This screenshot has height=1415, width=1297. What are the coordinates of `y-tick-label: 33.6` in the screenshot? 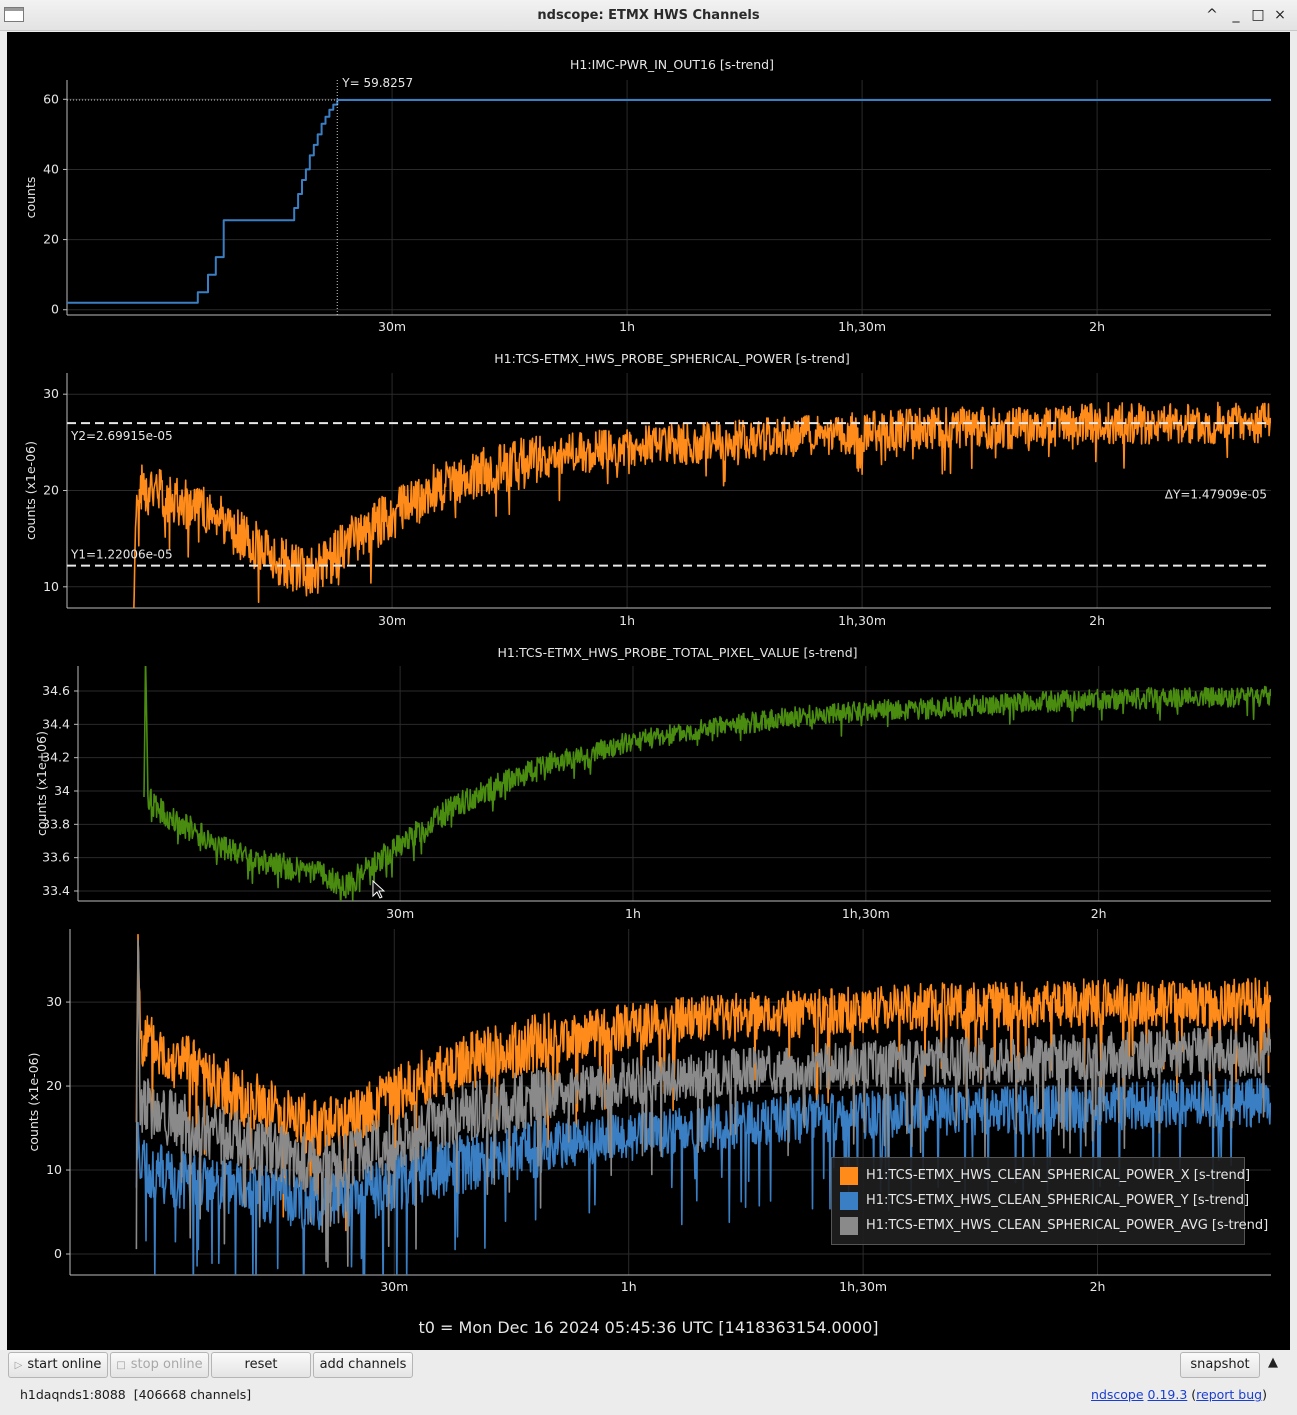 It's located at (56, 857).